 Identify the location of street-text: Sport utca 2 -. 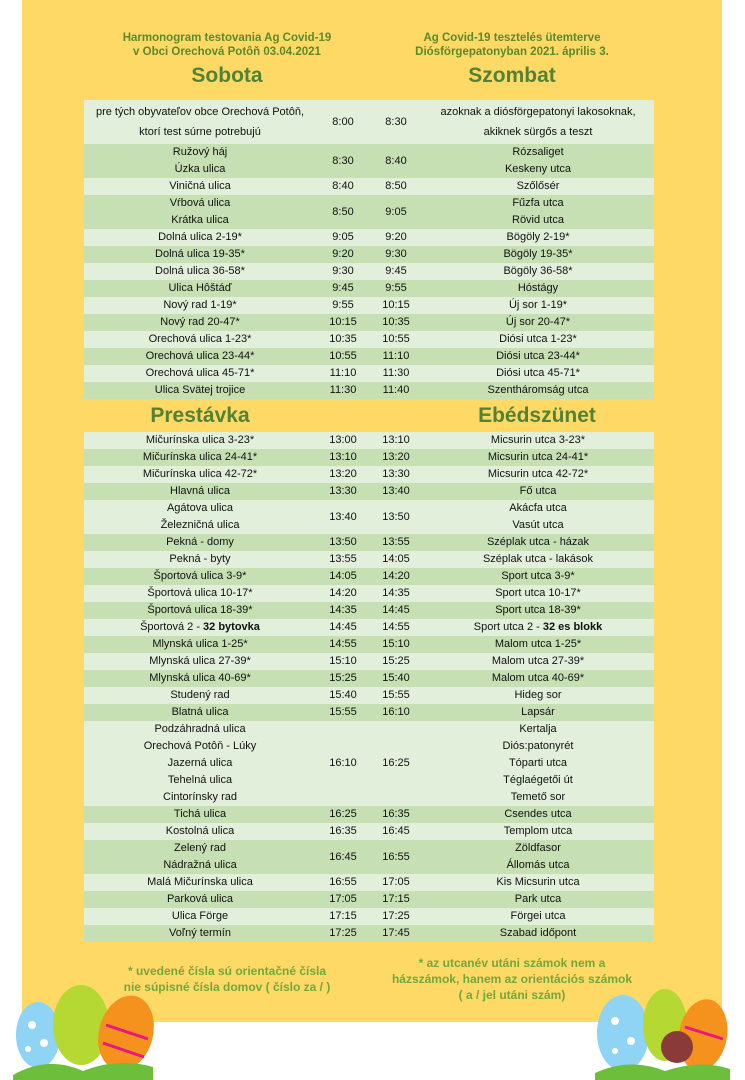
(508, 627).